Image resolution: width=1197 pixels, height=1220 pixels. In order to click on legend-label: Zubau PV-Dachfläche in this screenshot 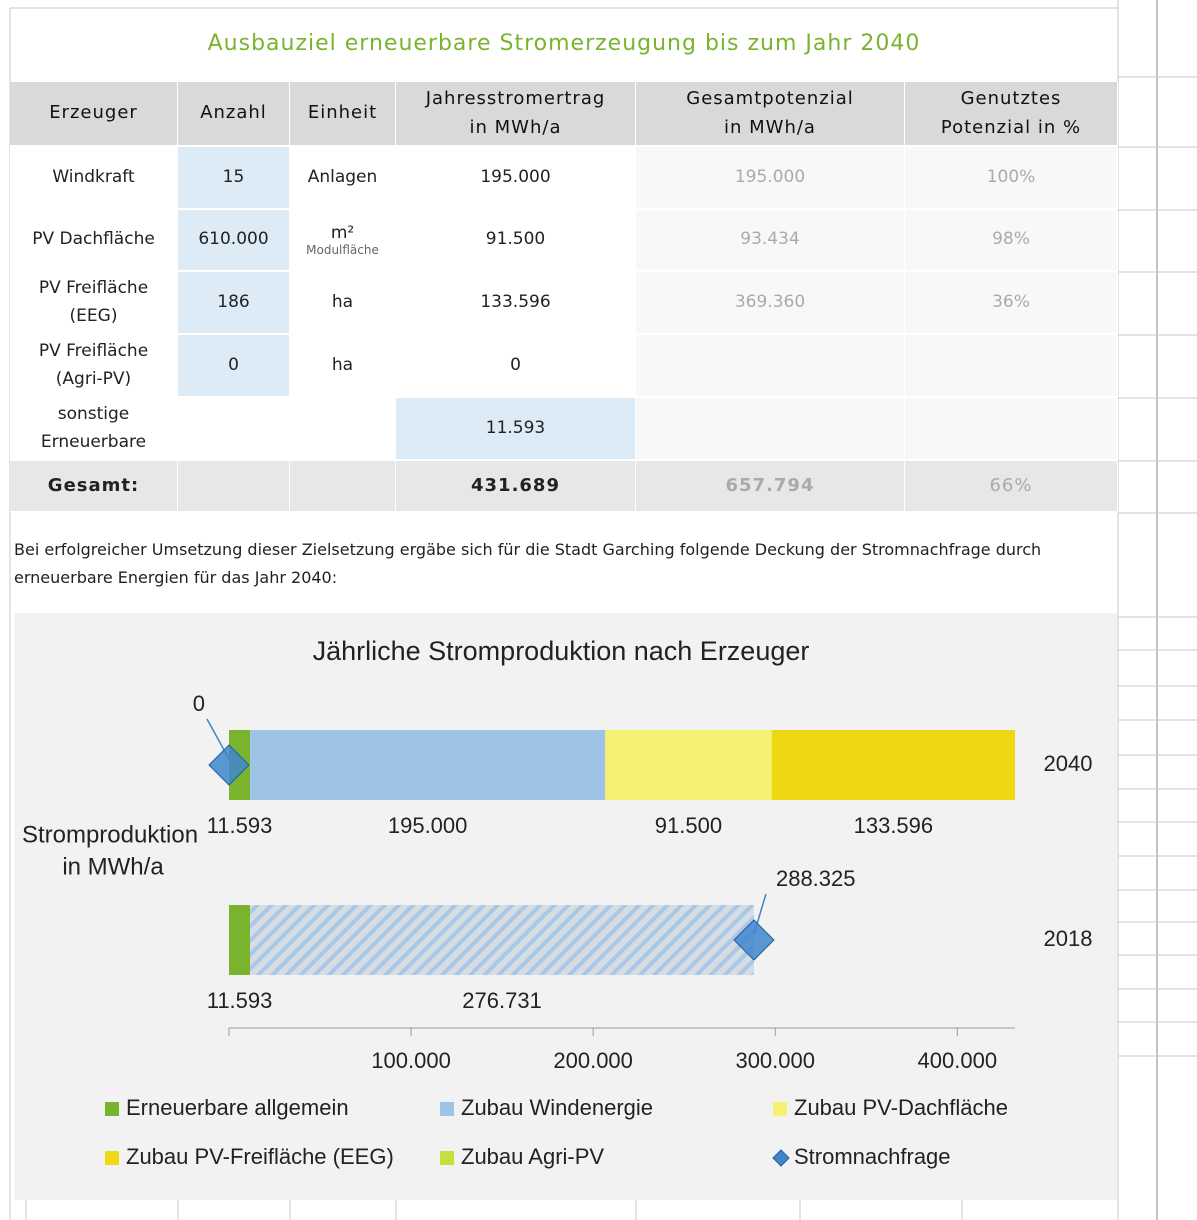, I will do `click(901, 1107)`.